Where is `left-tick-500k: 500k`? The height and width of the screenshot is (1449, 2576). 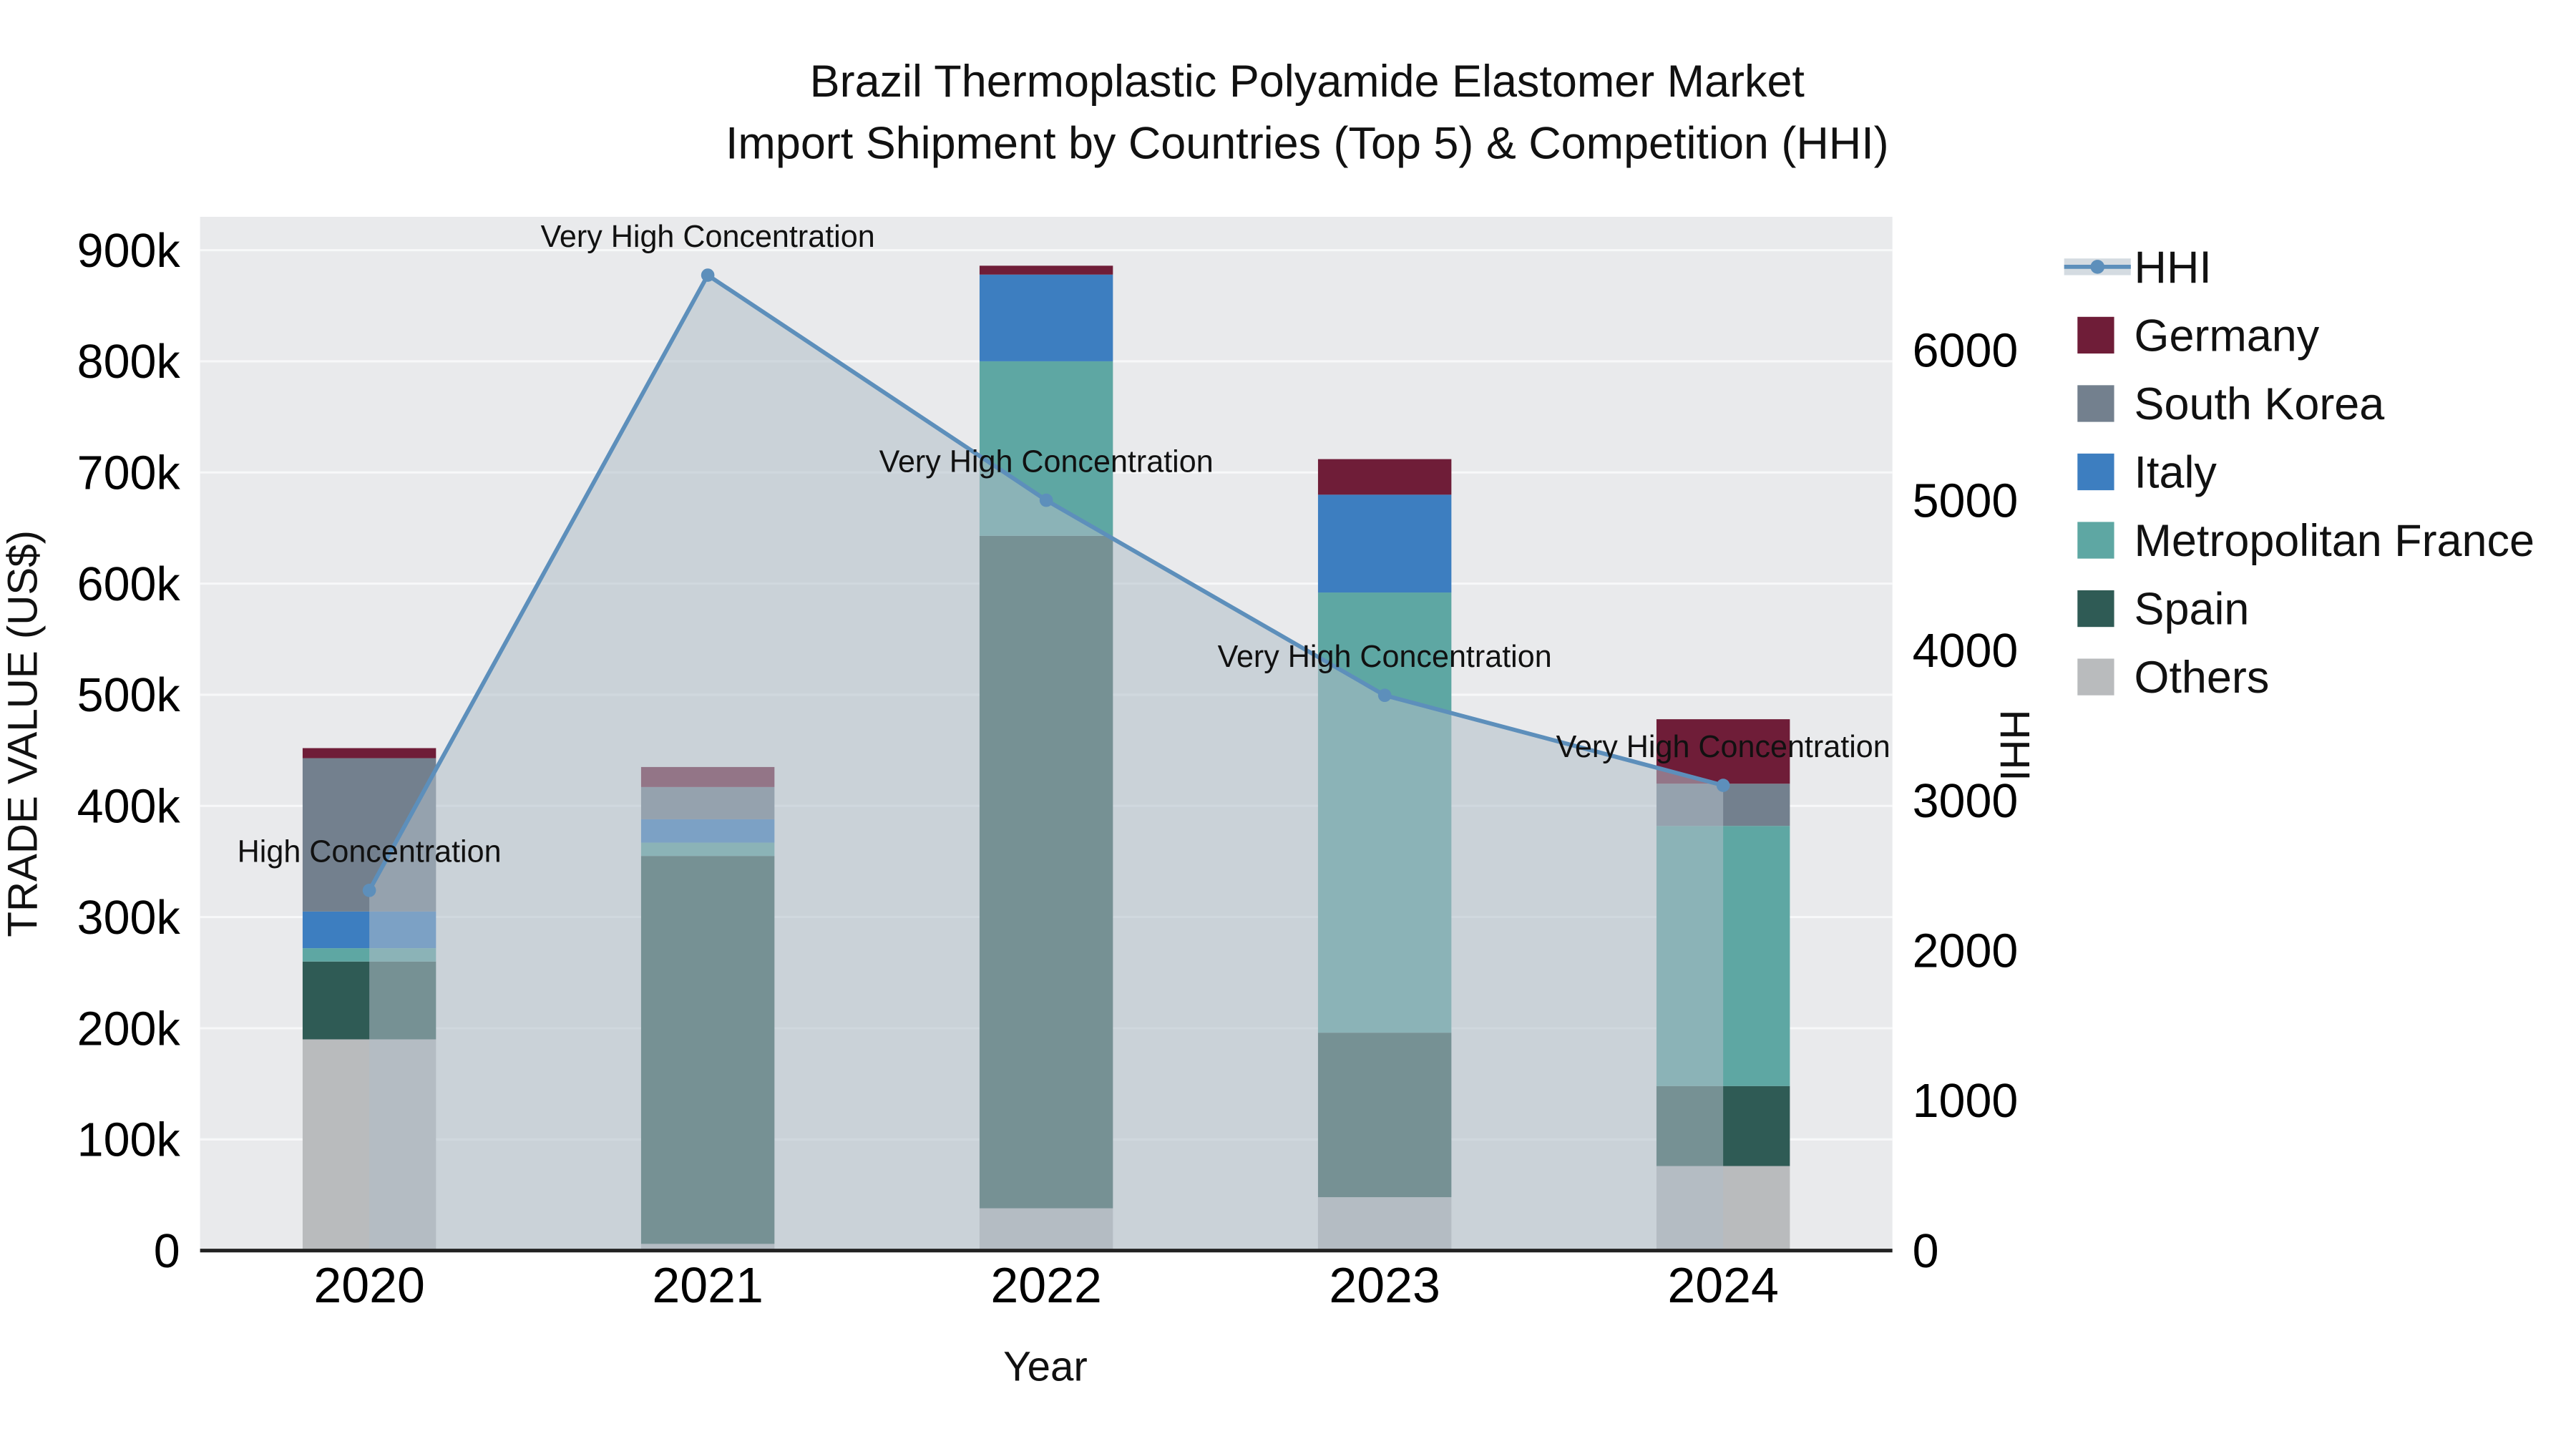 left-tick-500k: 500k is located at coordinates (129, 695).